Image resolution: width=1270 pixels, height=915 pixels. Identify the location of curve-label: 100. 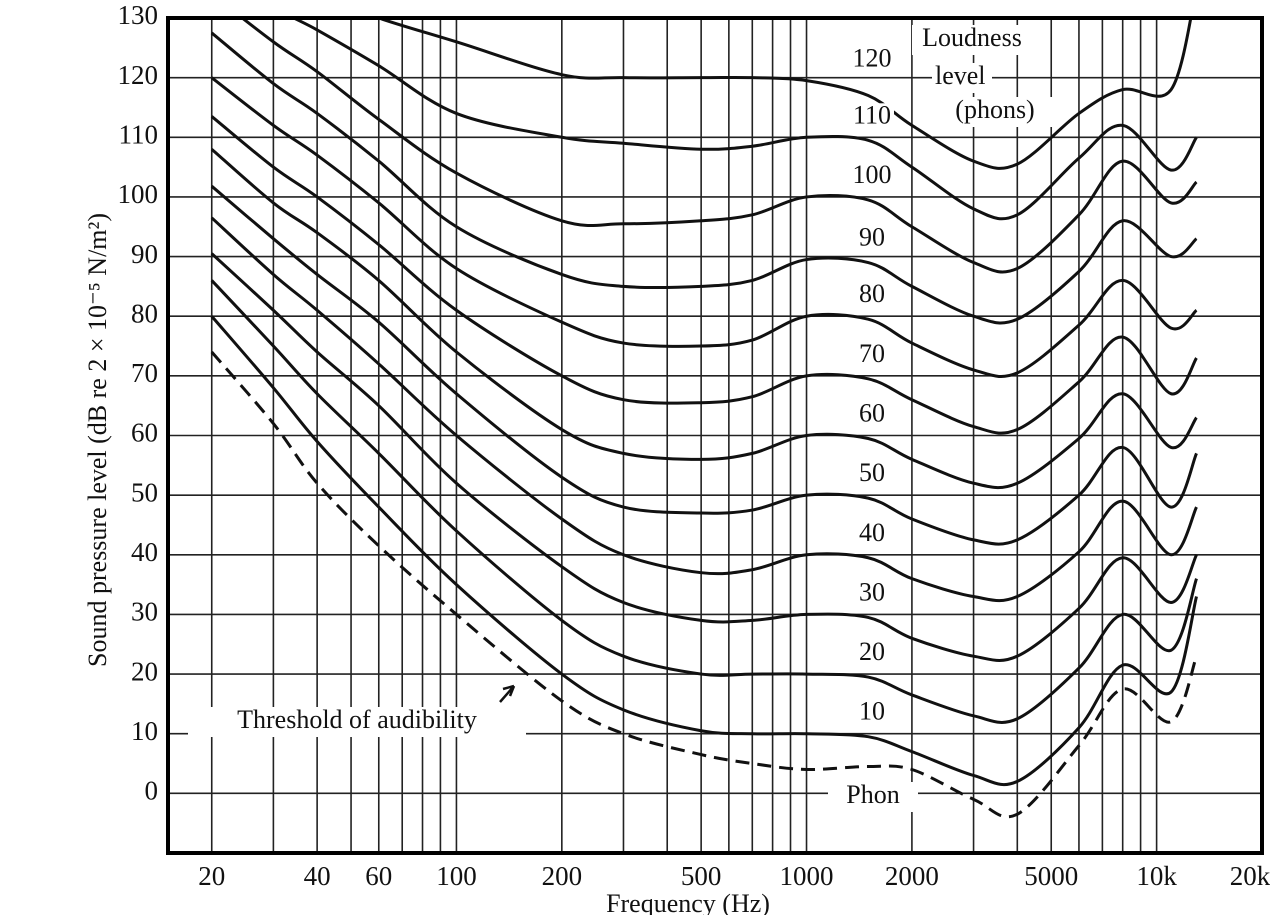
(872, 174).